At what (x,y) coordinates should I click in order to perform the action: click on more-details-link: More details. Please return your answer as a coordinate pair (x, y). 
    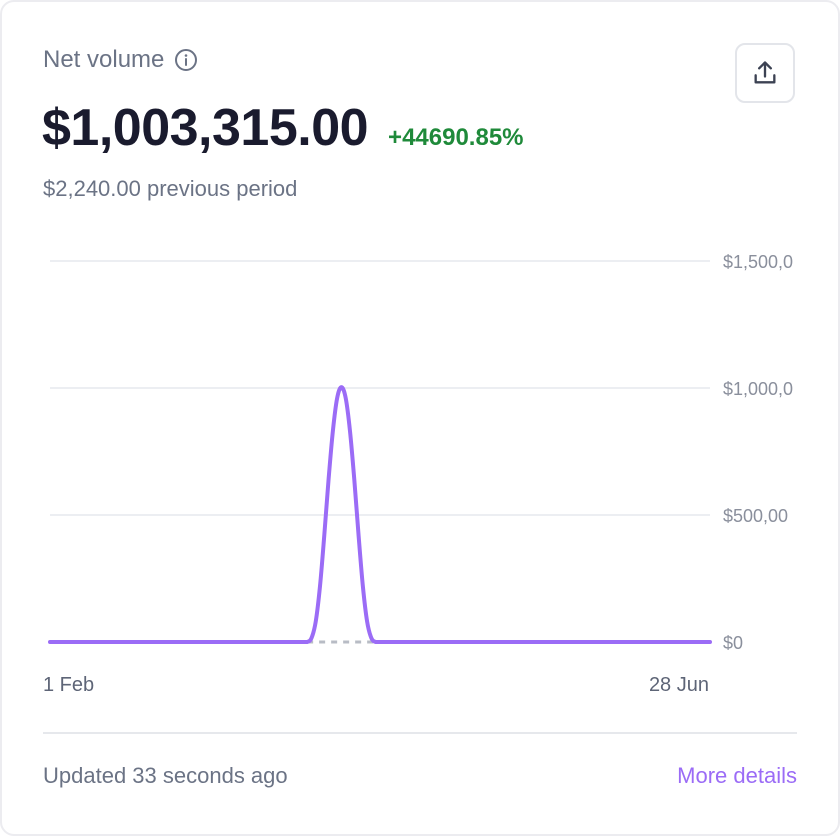
    Looking at the image, I should click on (737, 775).